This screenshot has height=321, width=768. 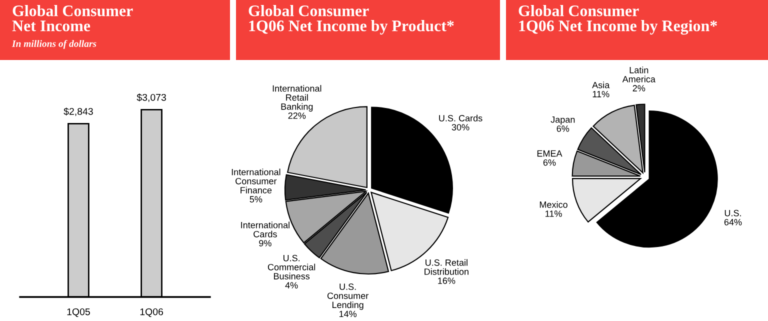 I want to click on data-label: 16%, so click(x=447, y=281).